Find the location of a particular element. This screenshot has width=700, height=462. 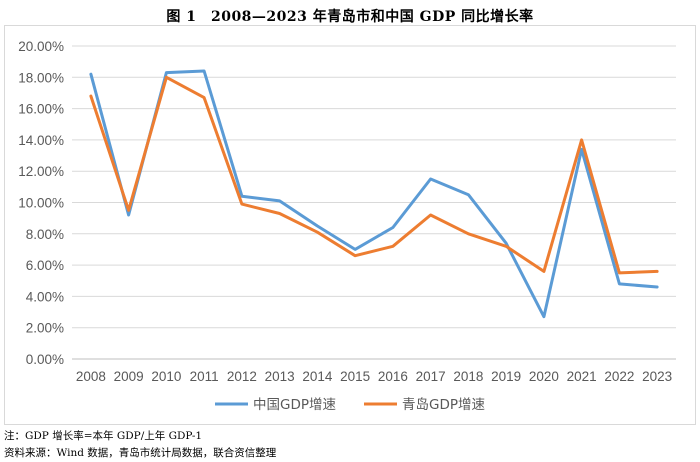

y-tick-label: 16.00% is located at coordinates (41, 109).